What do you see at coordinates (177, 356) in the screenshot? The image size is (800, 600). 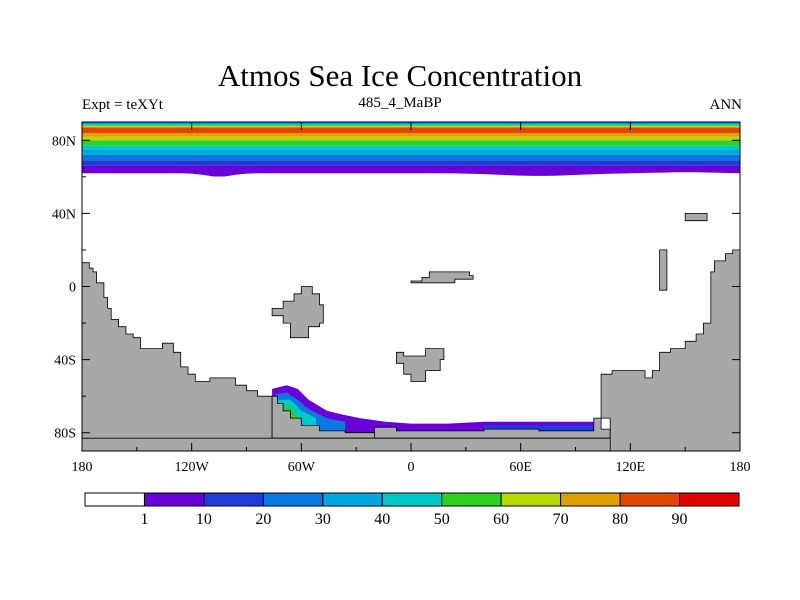 I see `land-west-continent` at bounding box center [177, 356].